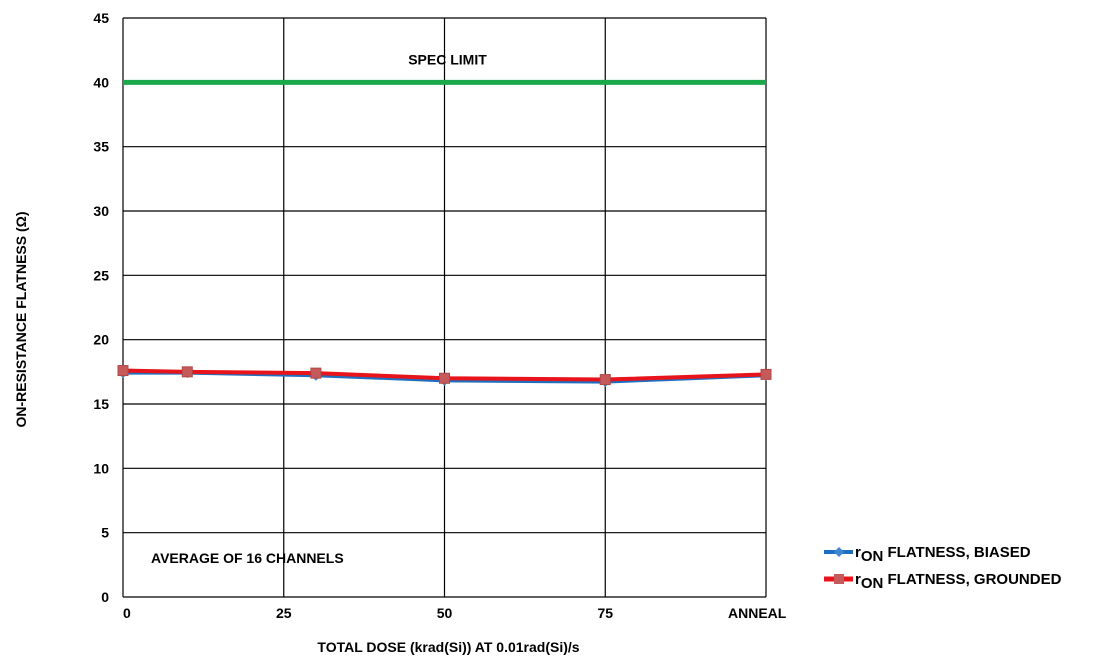 This screenshot has height=658, width=1112. Describe the element at coordinates (127, 613) in the screenshot. I see `x-tick-label: 0` at that location.